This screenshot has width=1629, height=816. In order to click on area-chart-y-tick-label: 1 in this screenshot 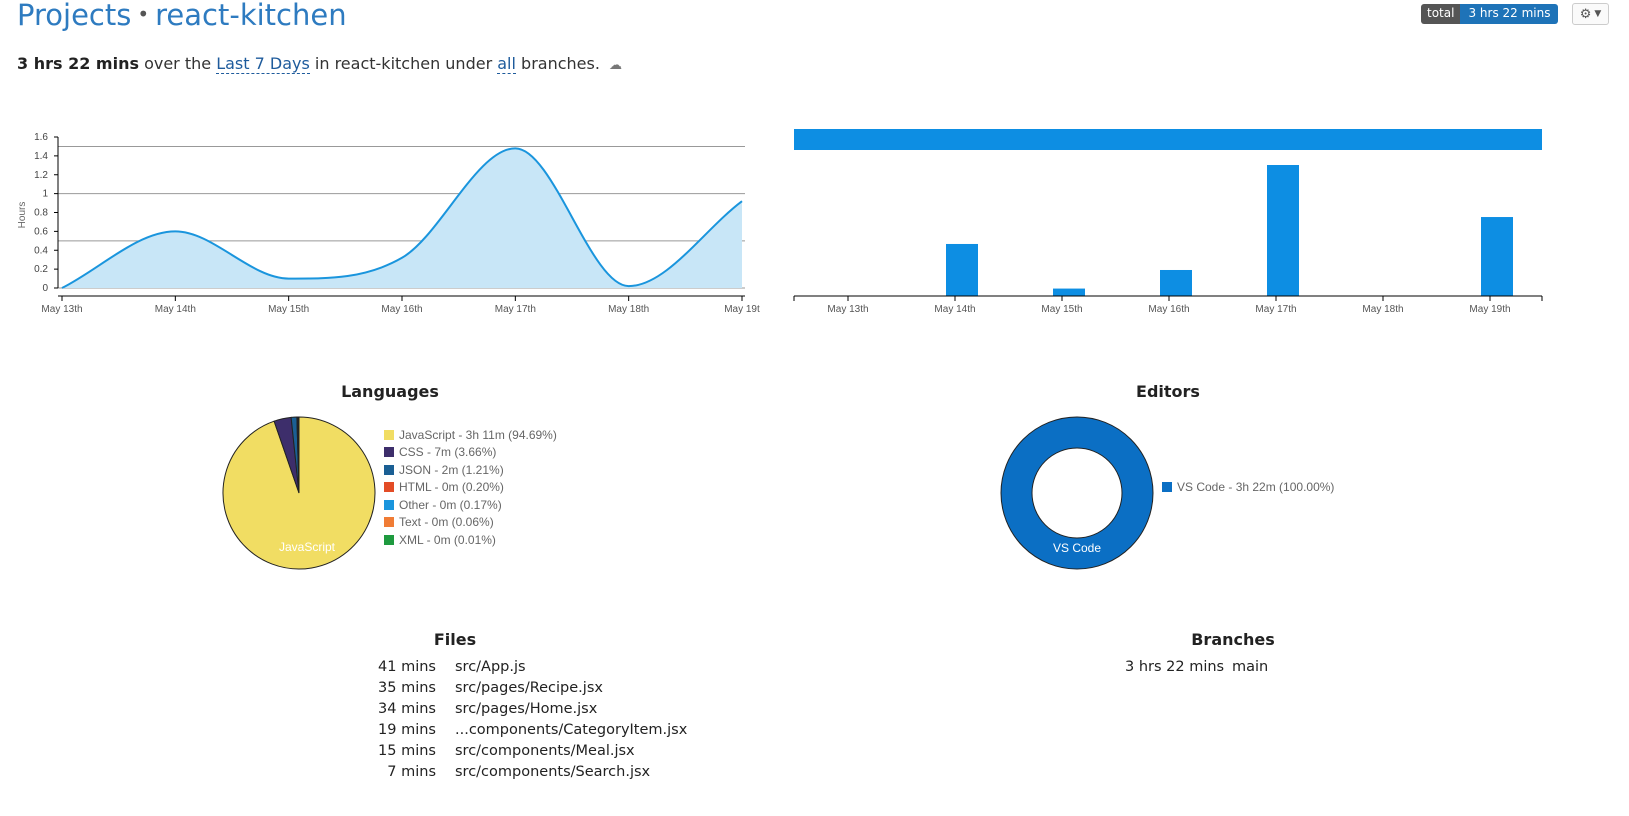, I will do `click(45, 194)`.